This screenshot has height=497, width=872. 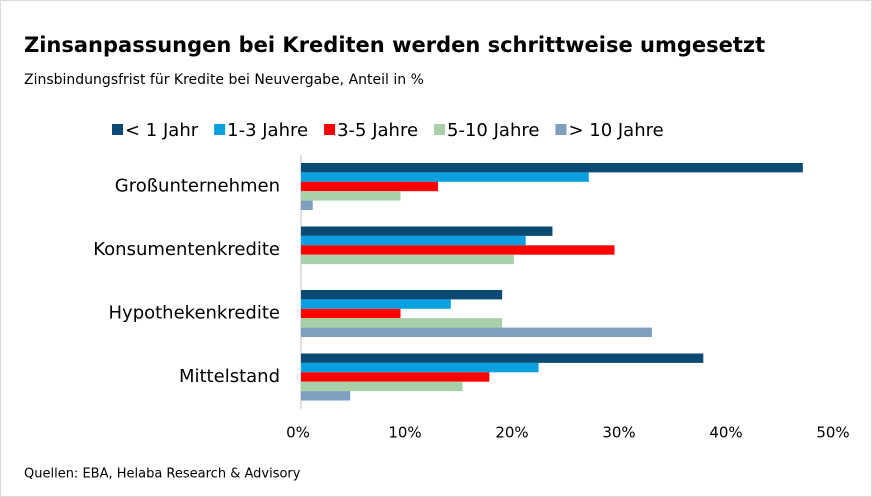 I want to click on y-tick-label: Konsumentenkredite, so click(x=186, y=249).